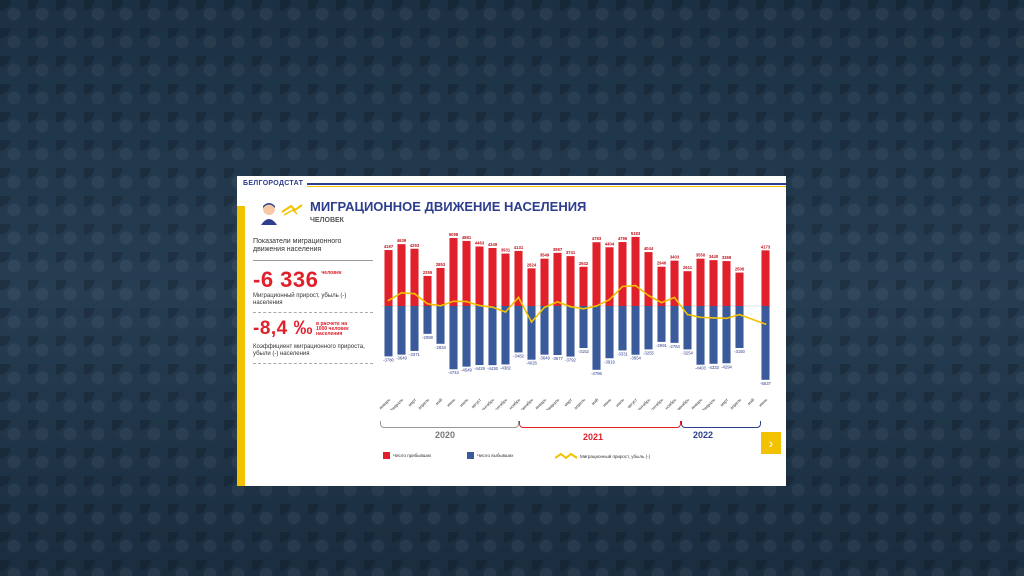 The image size is (1024, 576). I want to click on data-label-arrivals: 4197, so click(389, 246).